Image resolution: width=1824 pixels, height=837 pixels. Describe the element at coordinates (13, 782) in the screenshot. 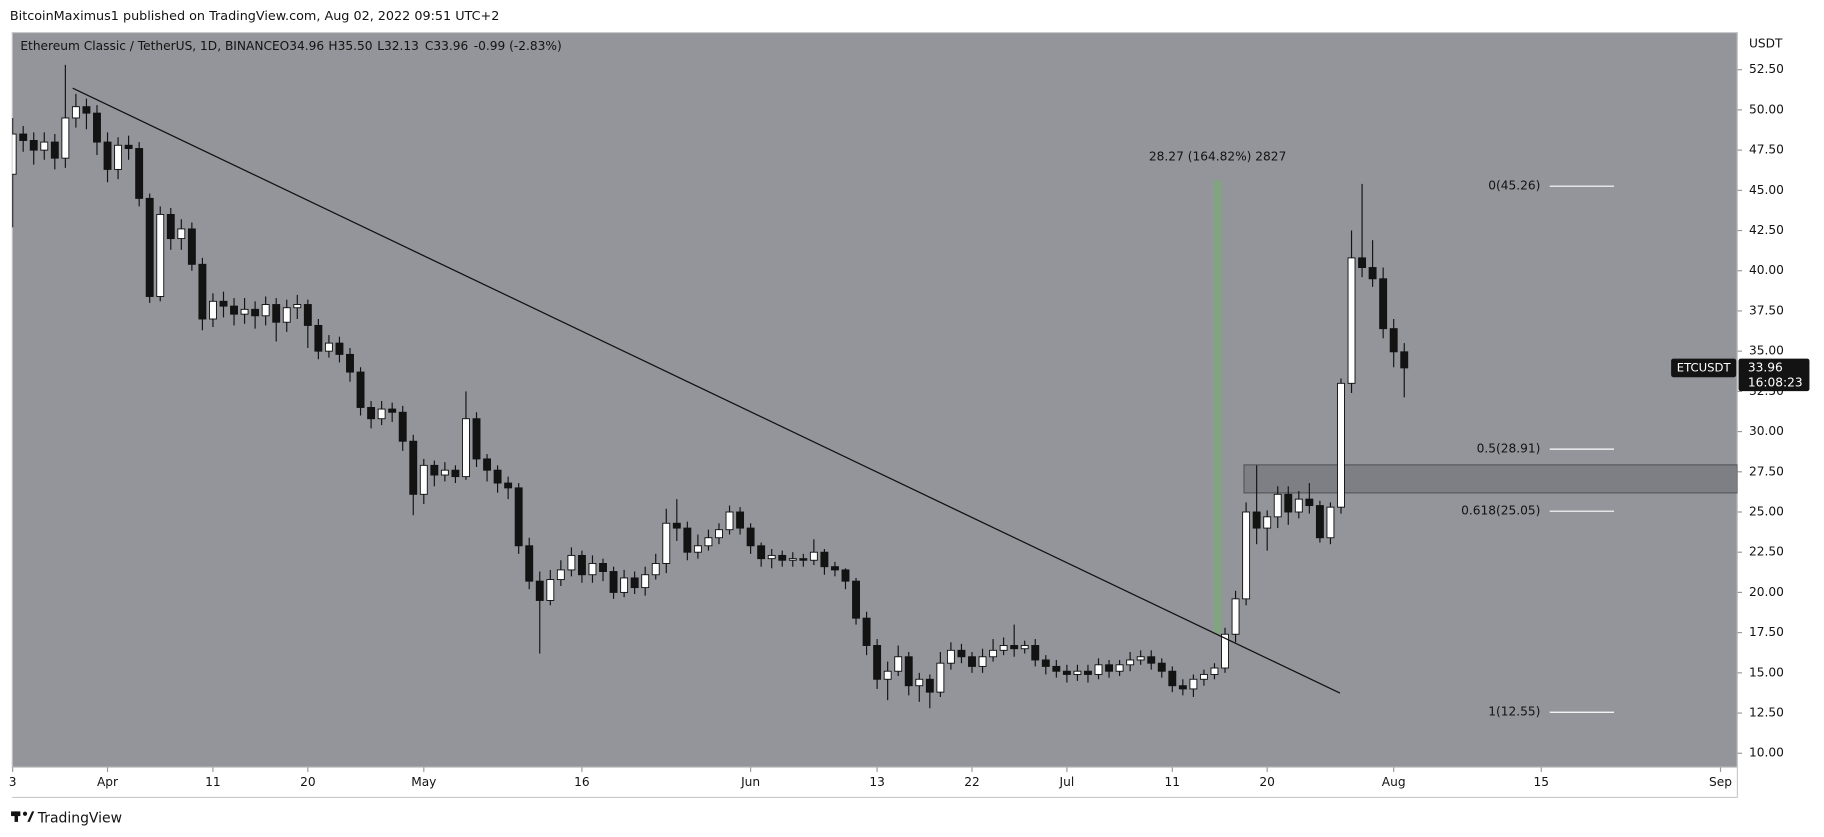

I see `x-tick-label: 3` at that location.